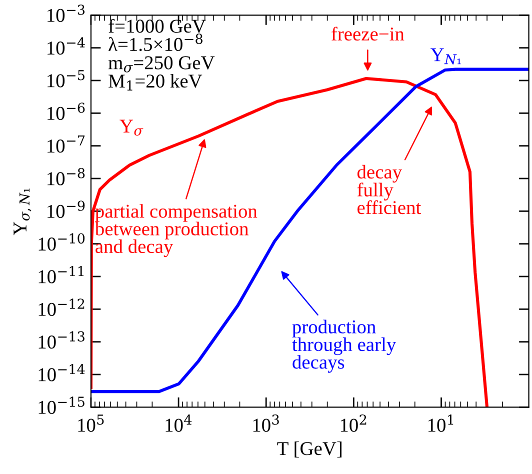 This screenshot has height=474, width=532. I want to click on y-tick-label: 10$^{−11}$, so click(61, 275).